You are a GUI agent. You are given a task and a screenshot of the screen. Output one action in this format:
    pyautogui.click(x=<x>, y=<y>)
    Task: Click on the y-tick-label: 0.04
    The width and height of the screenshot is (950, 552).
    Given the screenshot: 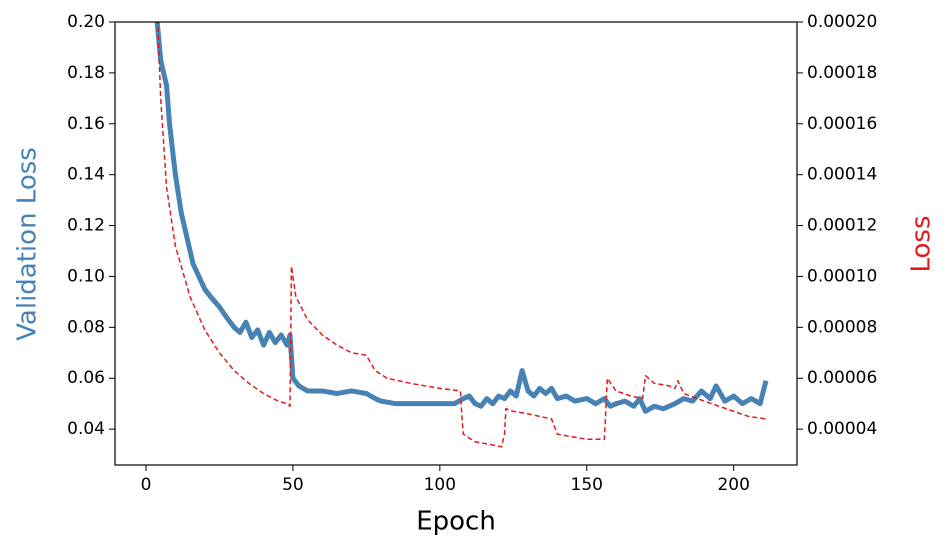 What is the action you would take?
    pyautogui.click(x=86, y=429)
    